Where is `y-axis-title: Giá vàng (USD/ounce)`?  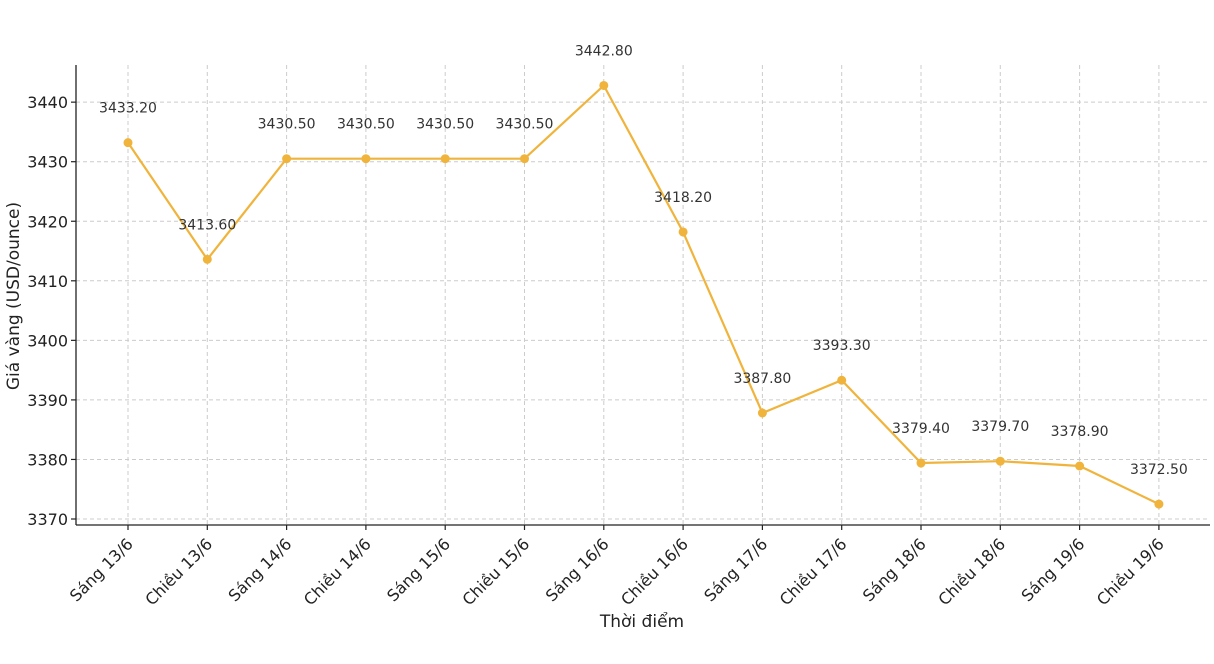
y-axis-title: Giá vàng (USD/ounce) is located at coordinates (14, 296).